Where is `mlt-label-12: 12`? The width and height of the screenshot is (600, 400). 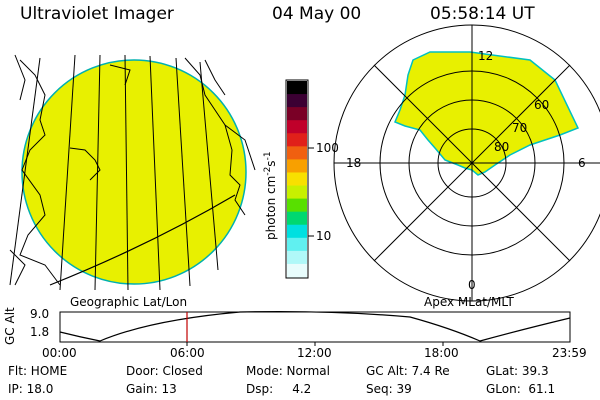
mlt-label-12: 12 is located at coordinates (486, 56).